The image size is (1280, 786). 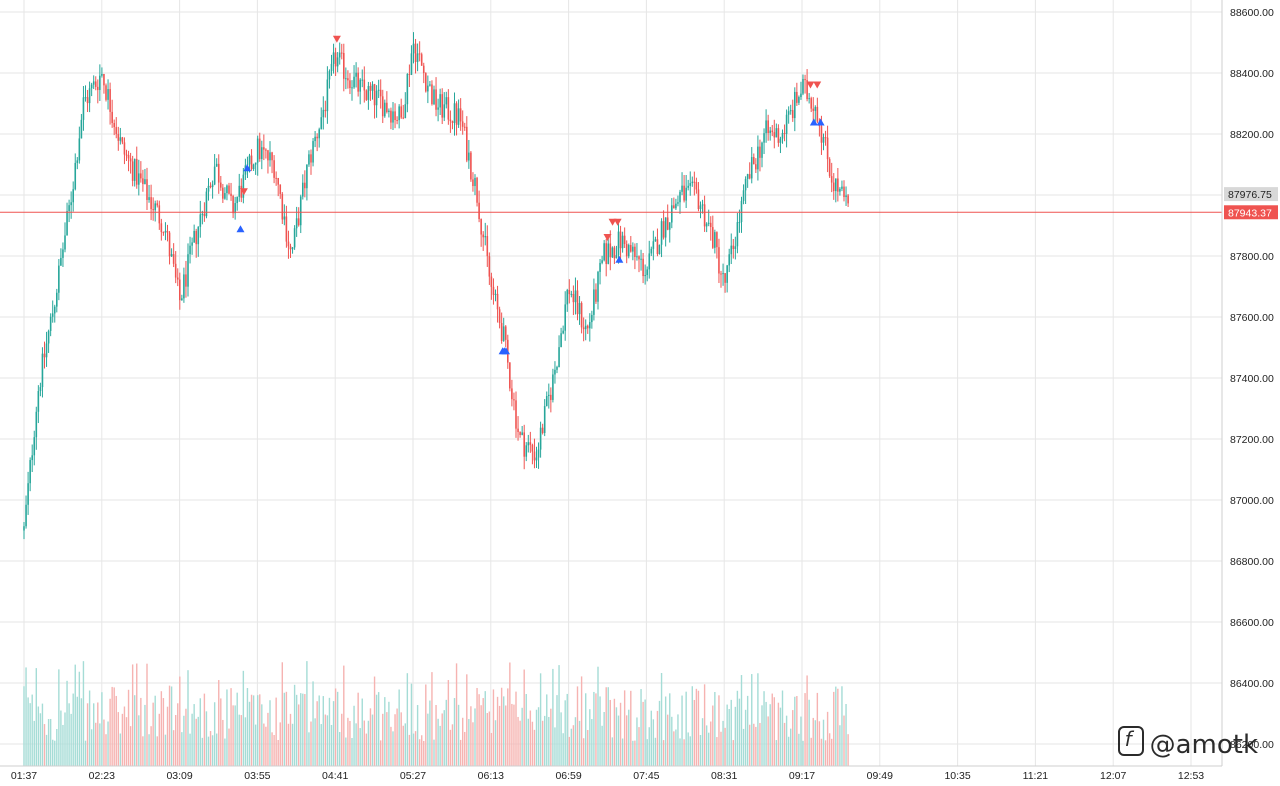 What do you see at coordinates (1252, 74) in the screenshot?
I see `y-tick-label: 88400.00` at bounding box center [1252, 74].